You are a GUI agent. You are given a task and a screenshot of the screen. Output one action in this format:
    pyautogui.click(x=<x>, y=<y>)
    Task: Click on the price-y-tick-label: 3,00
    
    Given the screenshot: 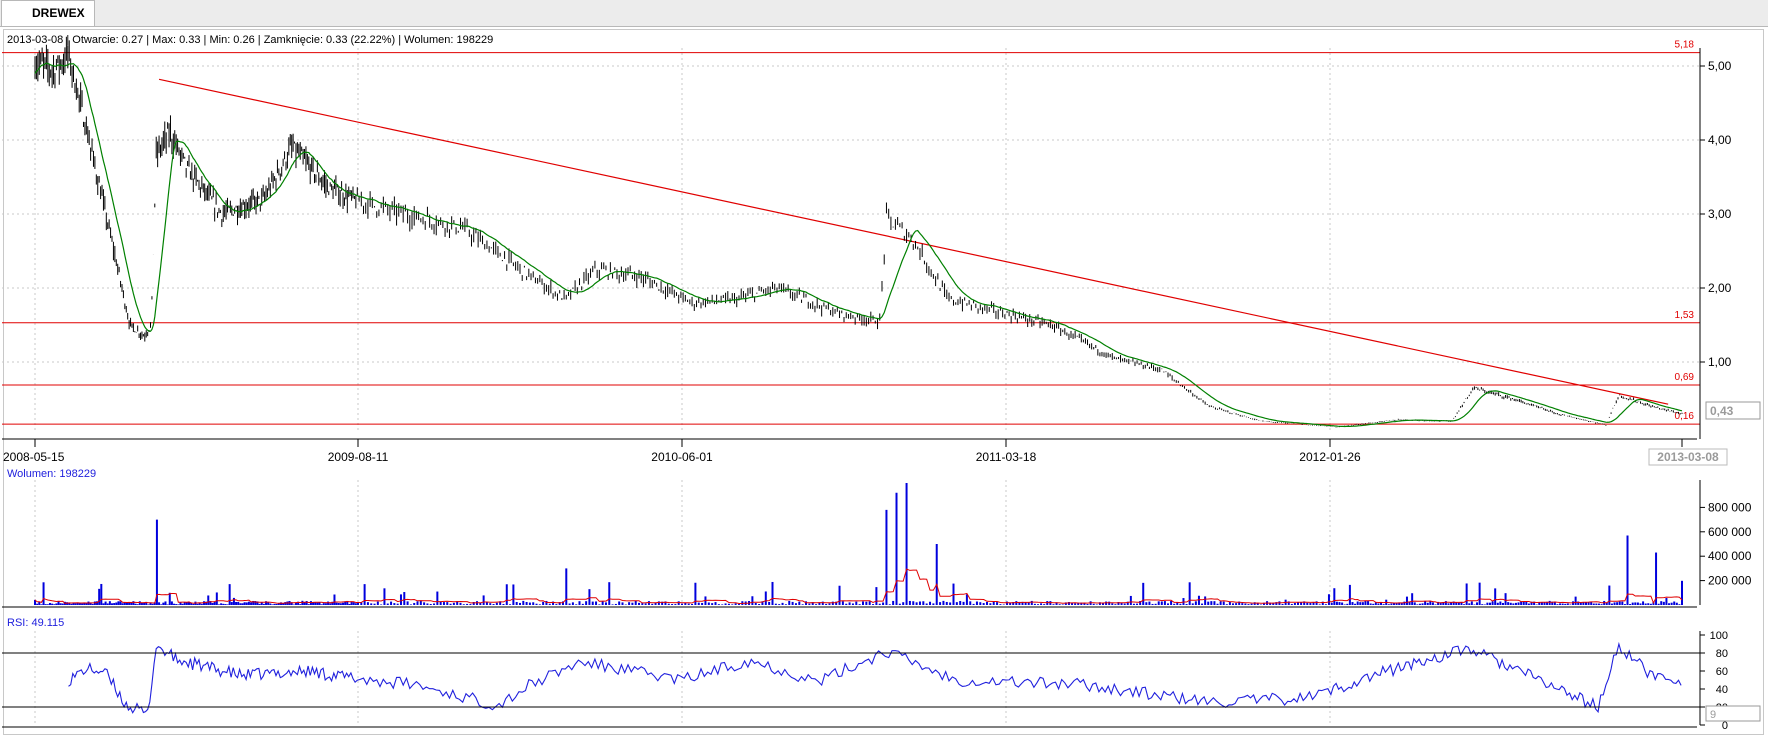 What is the action you would take?
    pyautogui.click(x=1720, y=214)
    